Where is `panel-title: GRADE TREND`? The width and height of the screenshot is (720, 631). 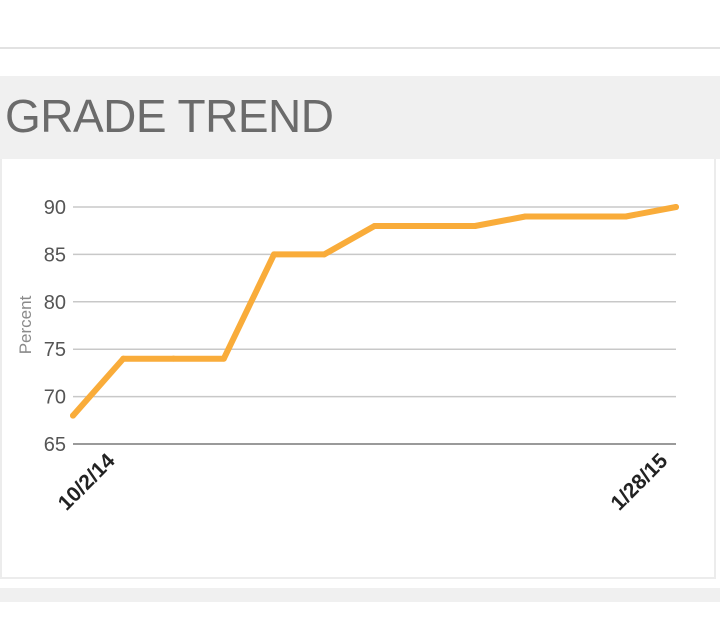 panel-title: GRADE TREND is located at coordinates (169, 116).